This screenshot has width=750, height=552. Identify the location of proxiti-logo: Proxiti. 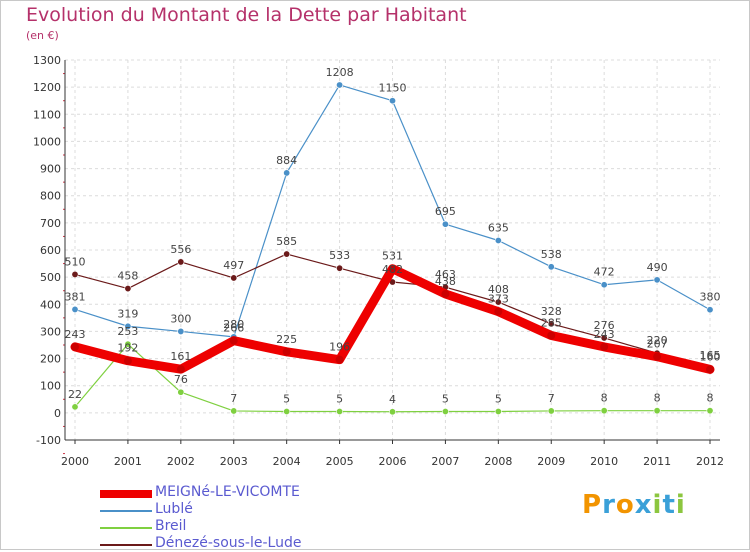
(634, 505).